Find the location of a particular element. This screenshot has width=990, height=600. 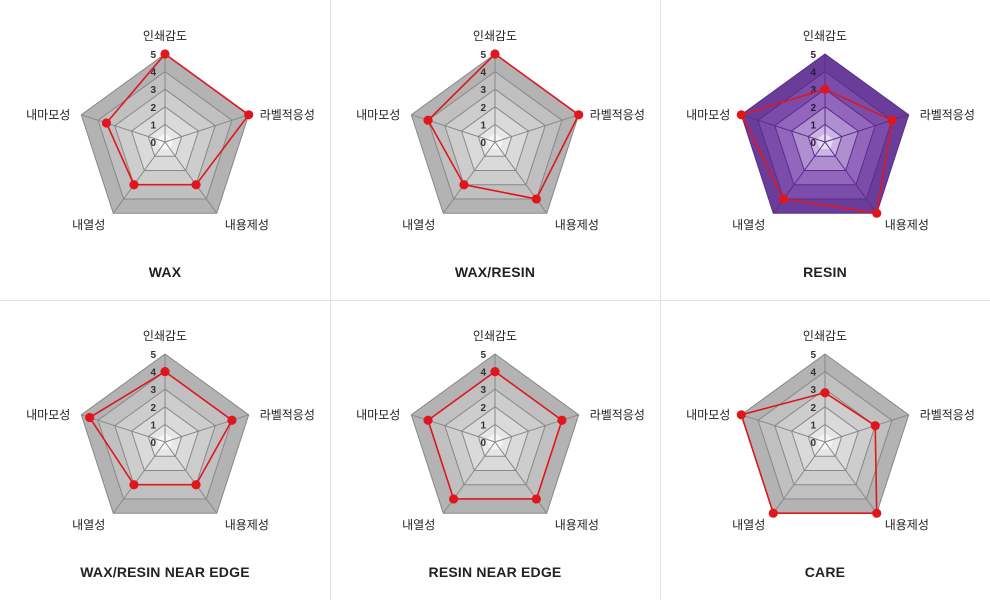

row-divider is located at coordinates (495, 300).